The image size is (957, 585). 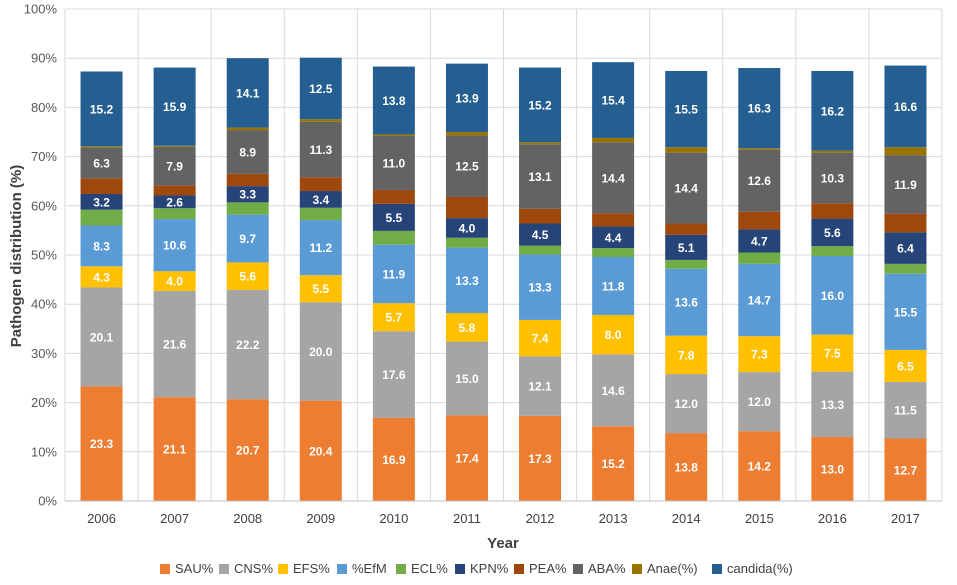 I want to click on data-label: 7.4, so click(x=540, y=339).